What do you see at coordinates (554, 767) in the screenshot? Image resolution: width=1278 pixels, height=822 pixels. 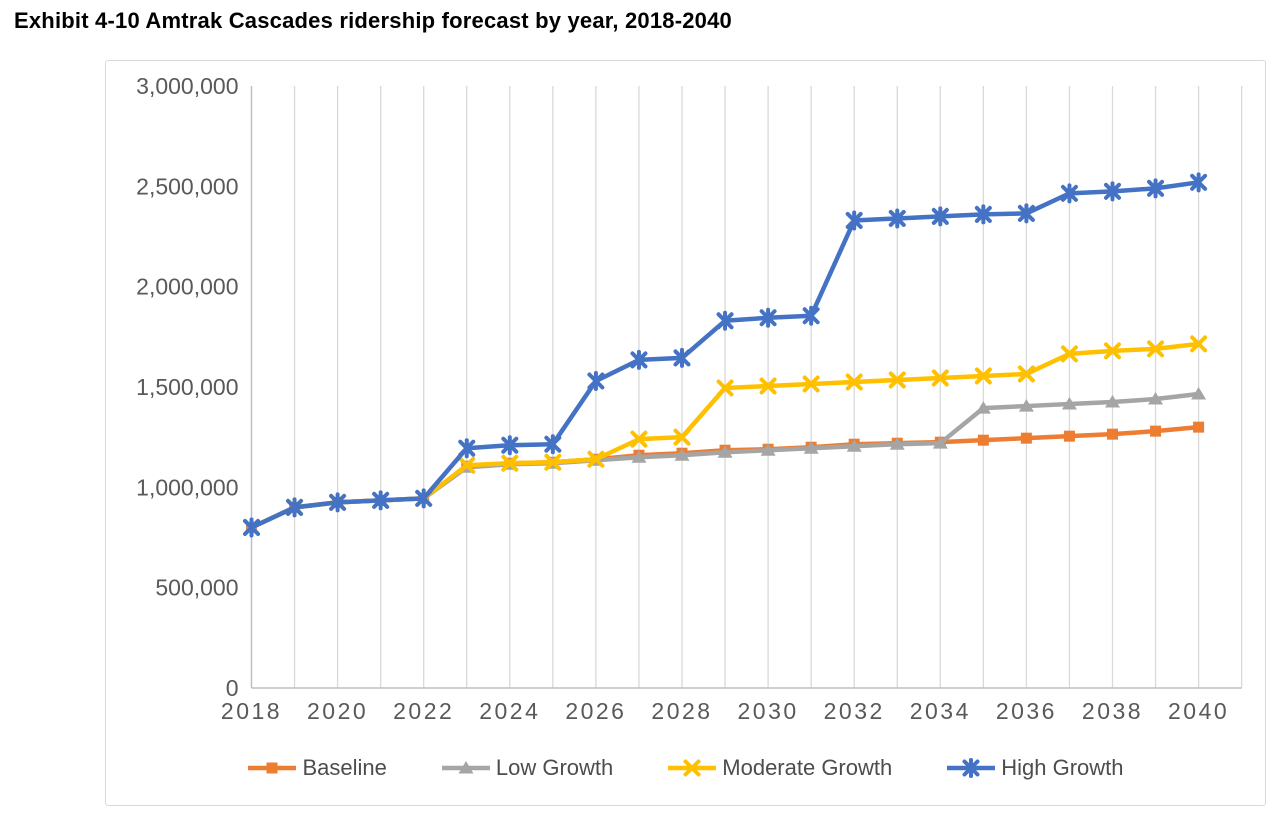 I see `legend-label: Low Growth` at bounding box center [554, 767].